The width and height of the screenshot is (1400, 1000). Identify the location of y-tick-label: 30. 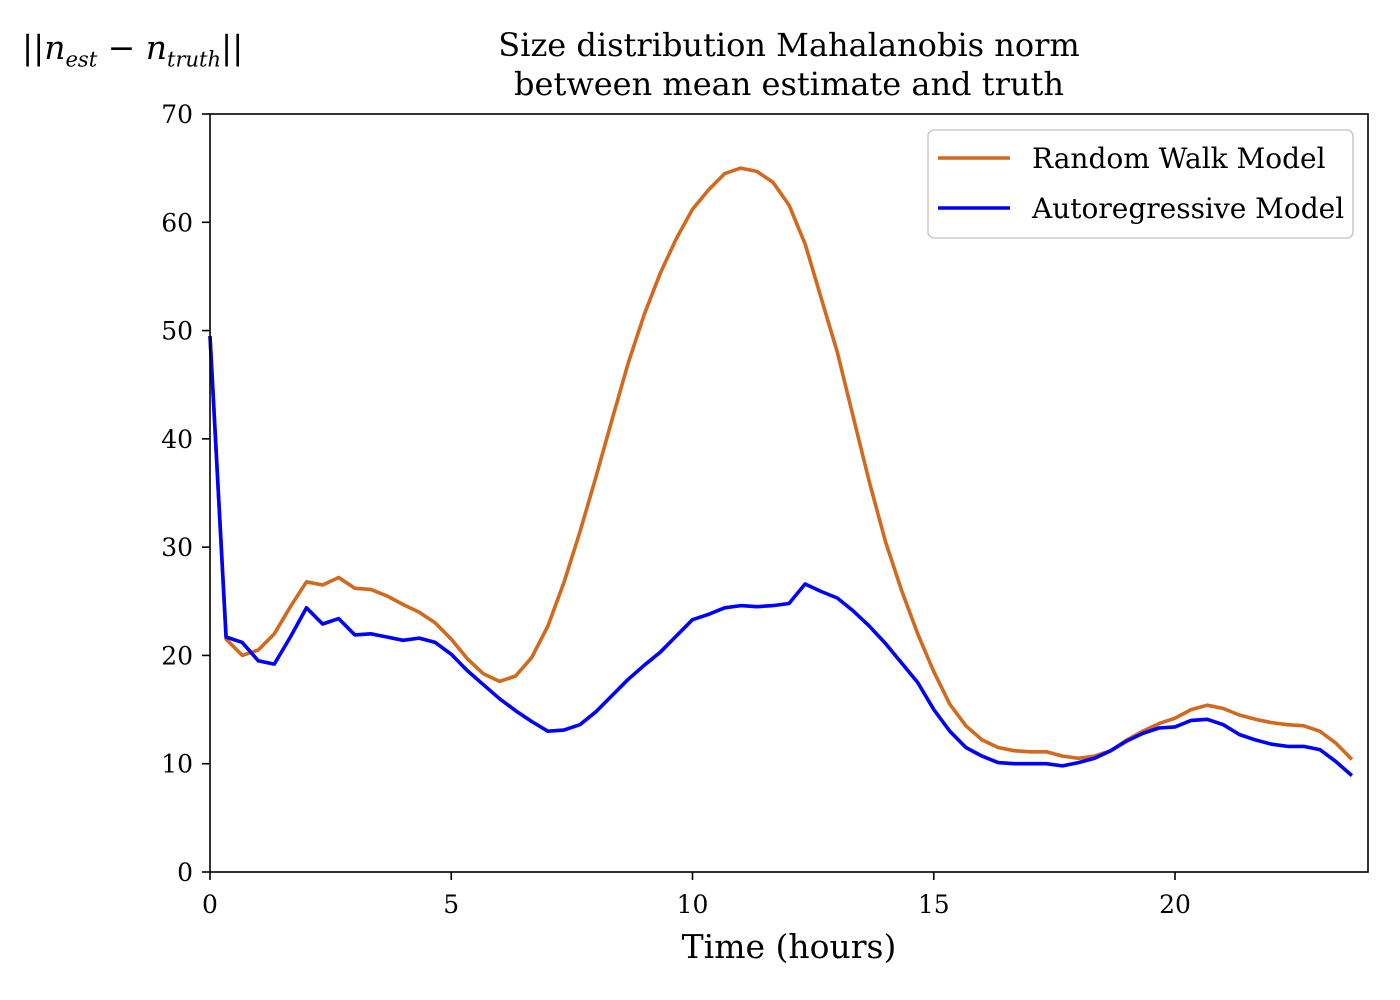
(177, 547).